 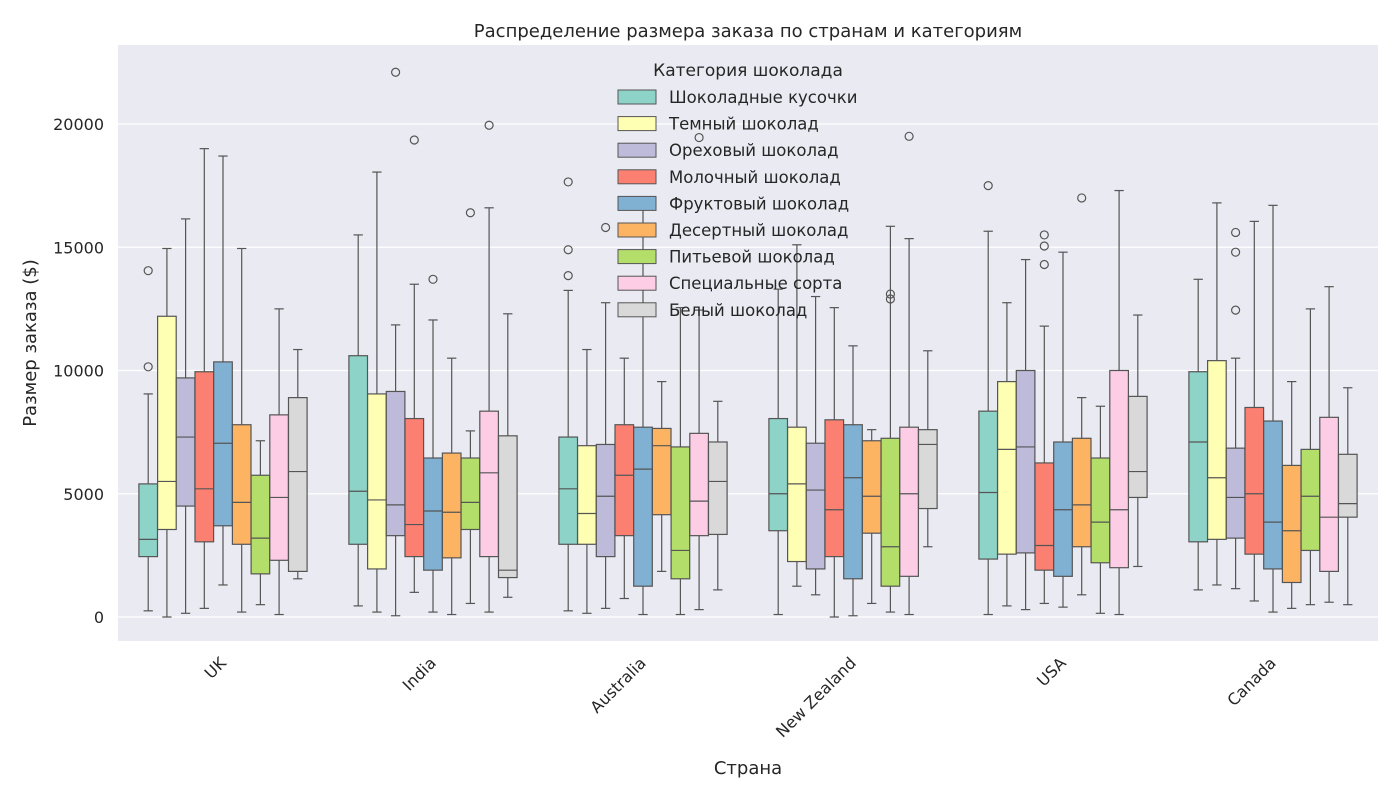 What do you see at coordinates (419, 673) in the screenshot?
I see `x-tick-label: India` at bounding box center [419, 673].